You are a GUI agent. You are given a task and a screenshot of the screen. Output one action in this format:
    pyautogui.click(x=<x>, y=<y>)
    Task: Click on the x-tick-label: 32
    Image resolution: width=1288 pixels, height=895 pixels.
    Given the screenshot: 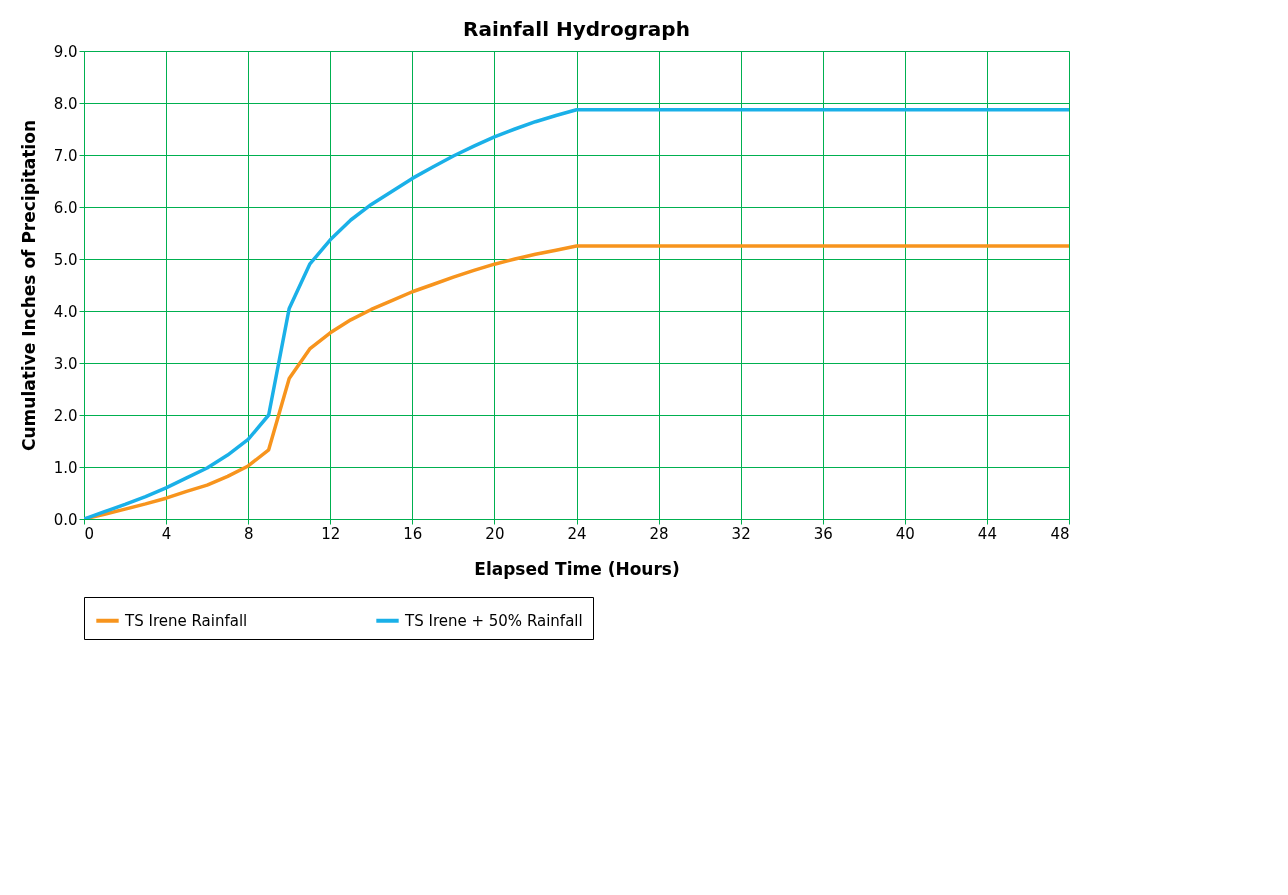 What is the action you would take?
    pyautogui.click(x=741, y=533)
    